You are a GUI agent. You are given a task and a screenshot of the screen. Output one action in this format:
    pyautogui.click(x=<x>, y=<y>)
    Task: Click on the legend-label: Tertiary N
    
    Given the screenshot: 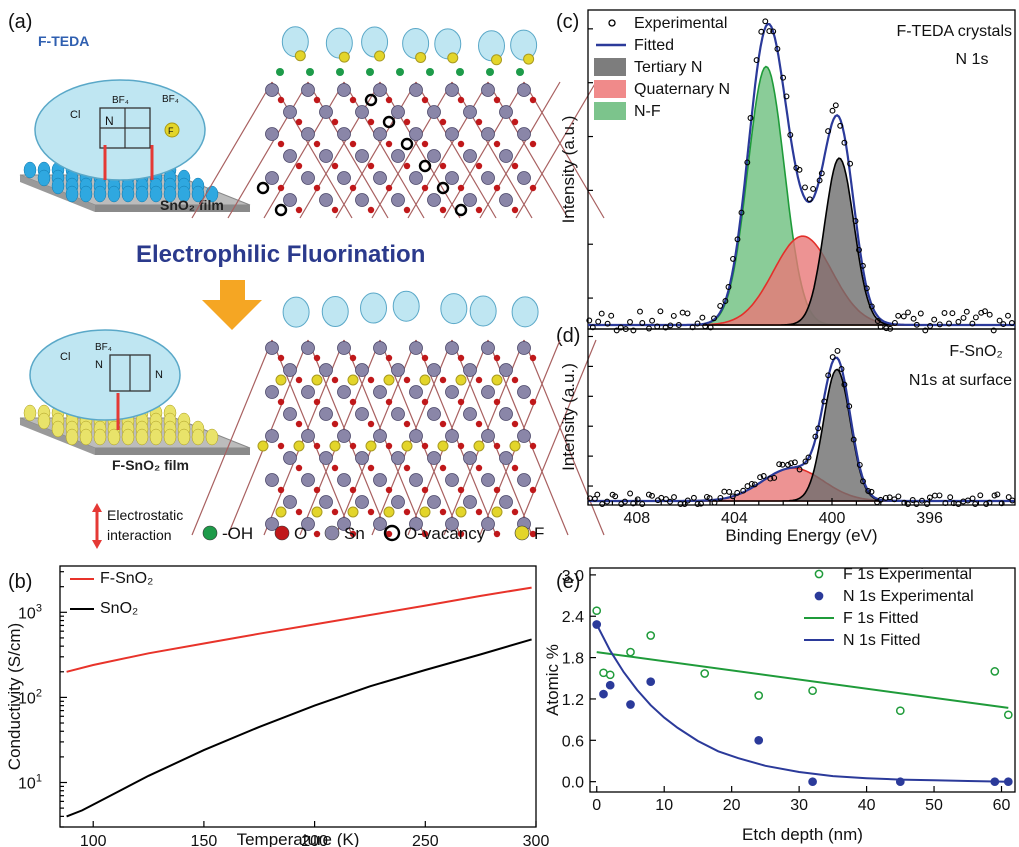 What is the action you would take?
    pyautogui.click(x=668, y=67)
    